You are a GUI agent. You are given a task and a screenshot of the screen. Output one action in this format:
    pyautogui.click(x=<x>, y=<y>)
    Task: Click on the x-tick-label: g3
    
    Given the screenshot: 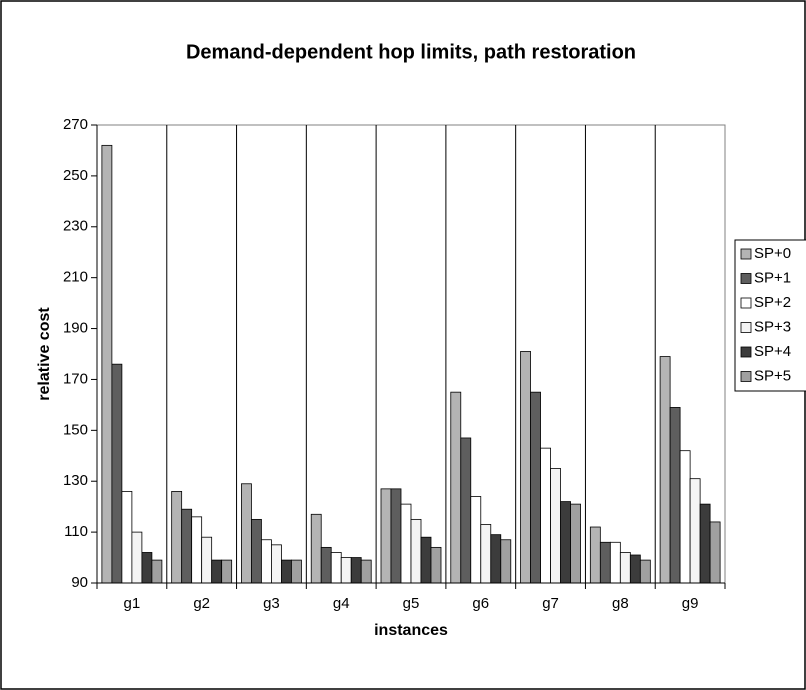 What is the action you would take?
    pyautogui.click(x=271, y=603)
    